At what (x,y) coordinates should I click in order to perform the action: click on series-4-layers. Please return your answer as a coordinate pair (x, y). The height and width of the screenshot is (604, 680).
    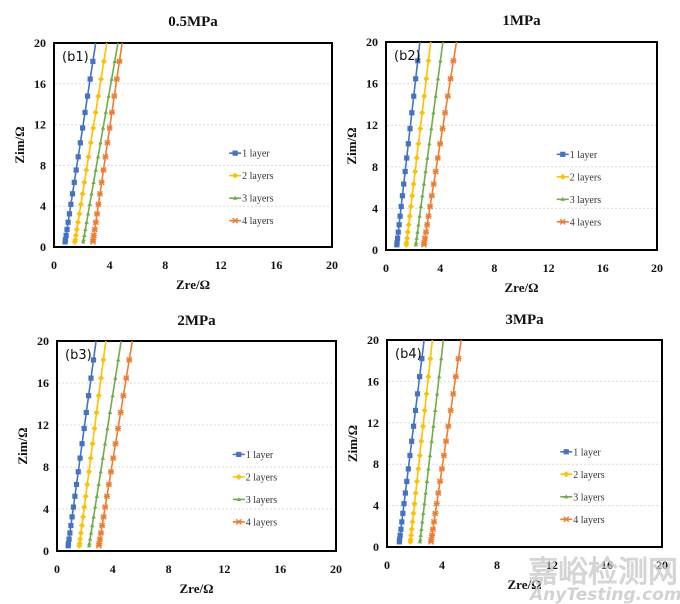
    Looking at the image, I should click on (445, 442).